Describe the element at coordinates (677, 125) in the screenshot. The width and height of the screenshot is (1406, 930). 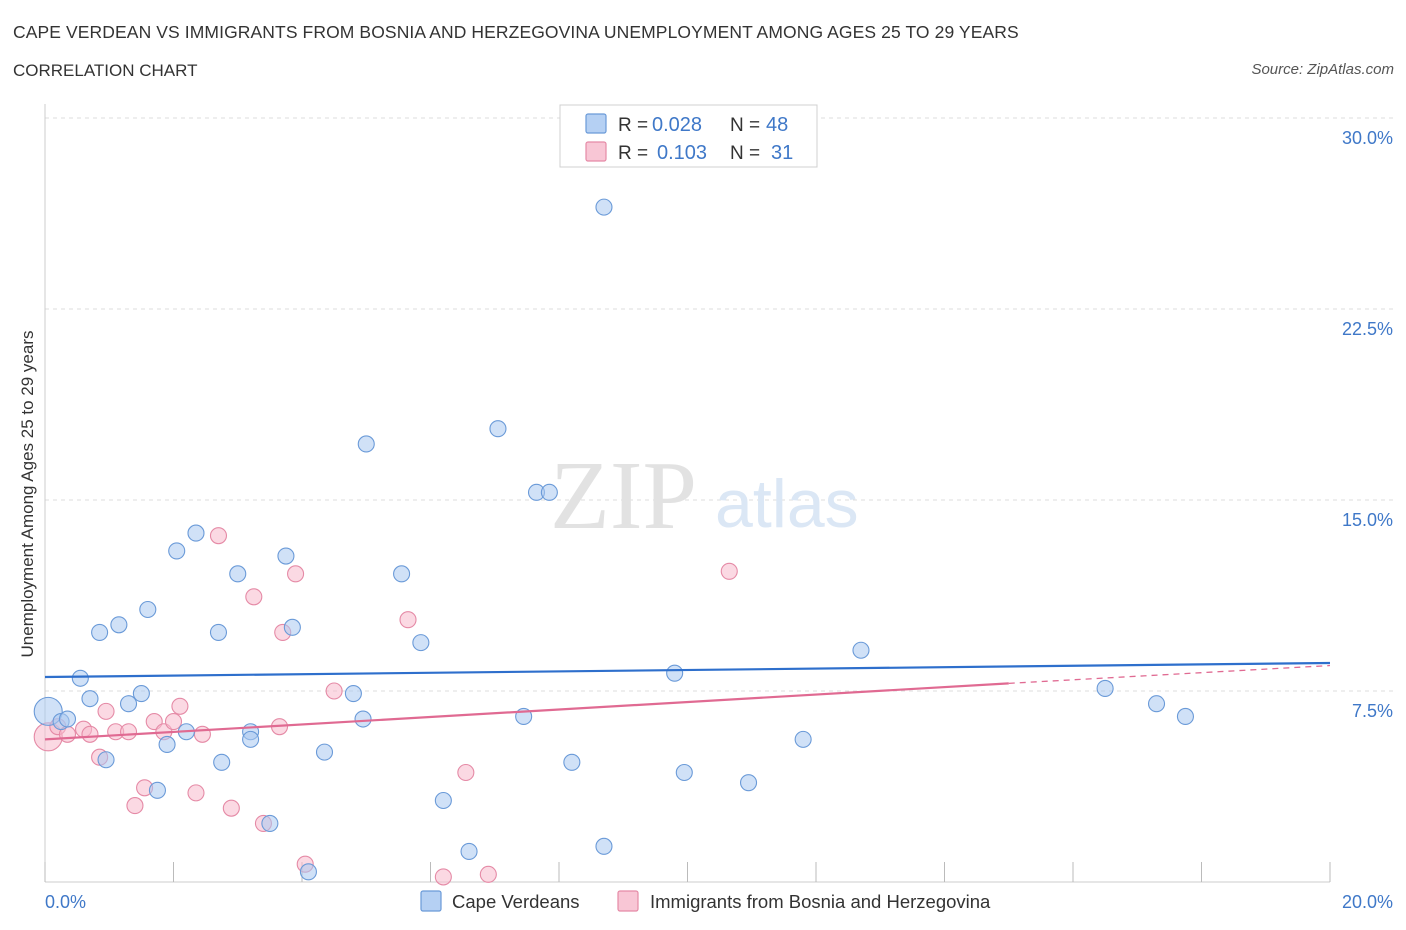
I see `legend-r-value-1: 0.028` at that location.